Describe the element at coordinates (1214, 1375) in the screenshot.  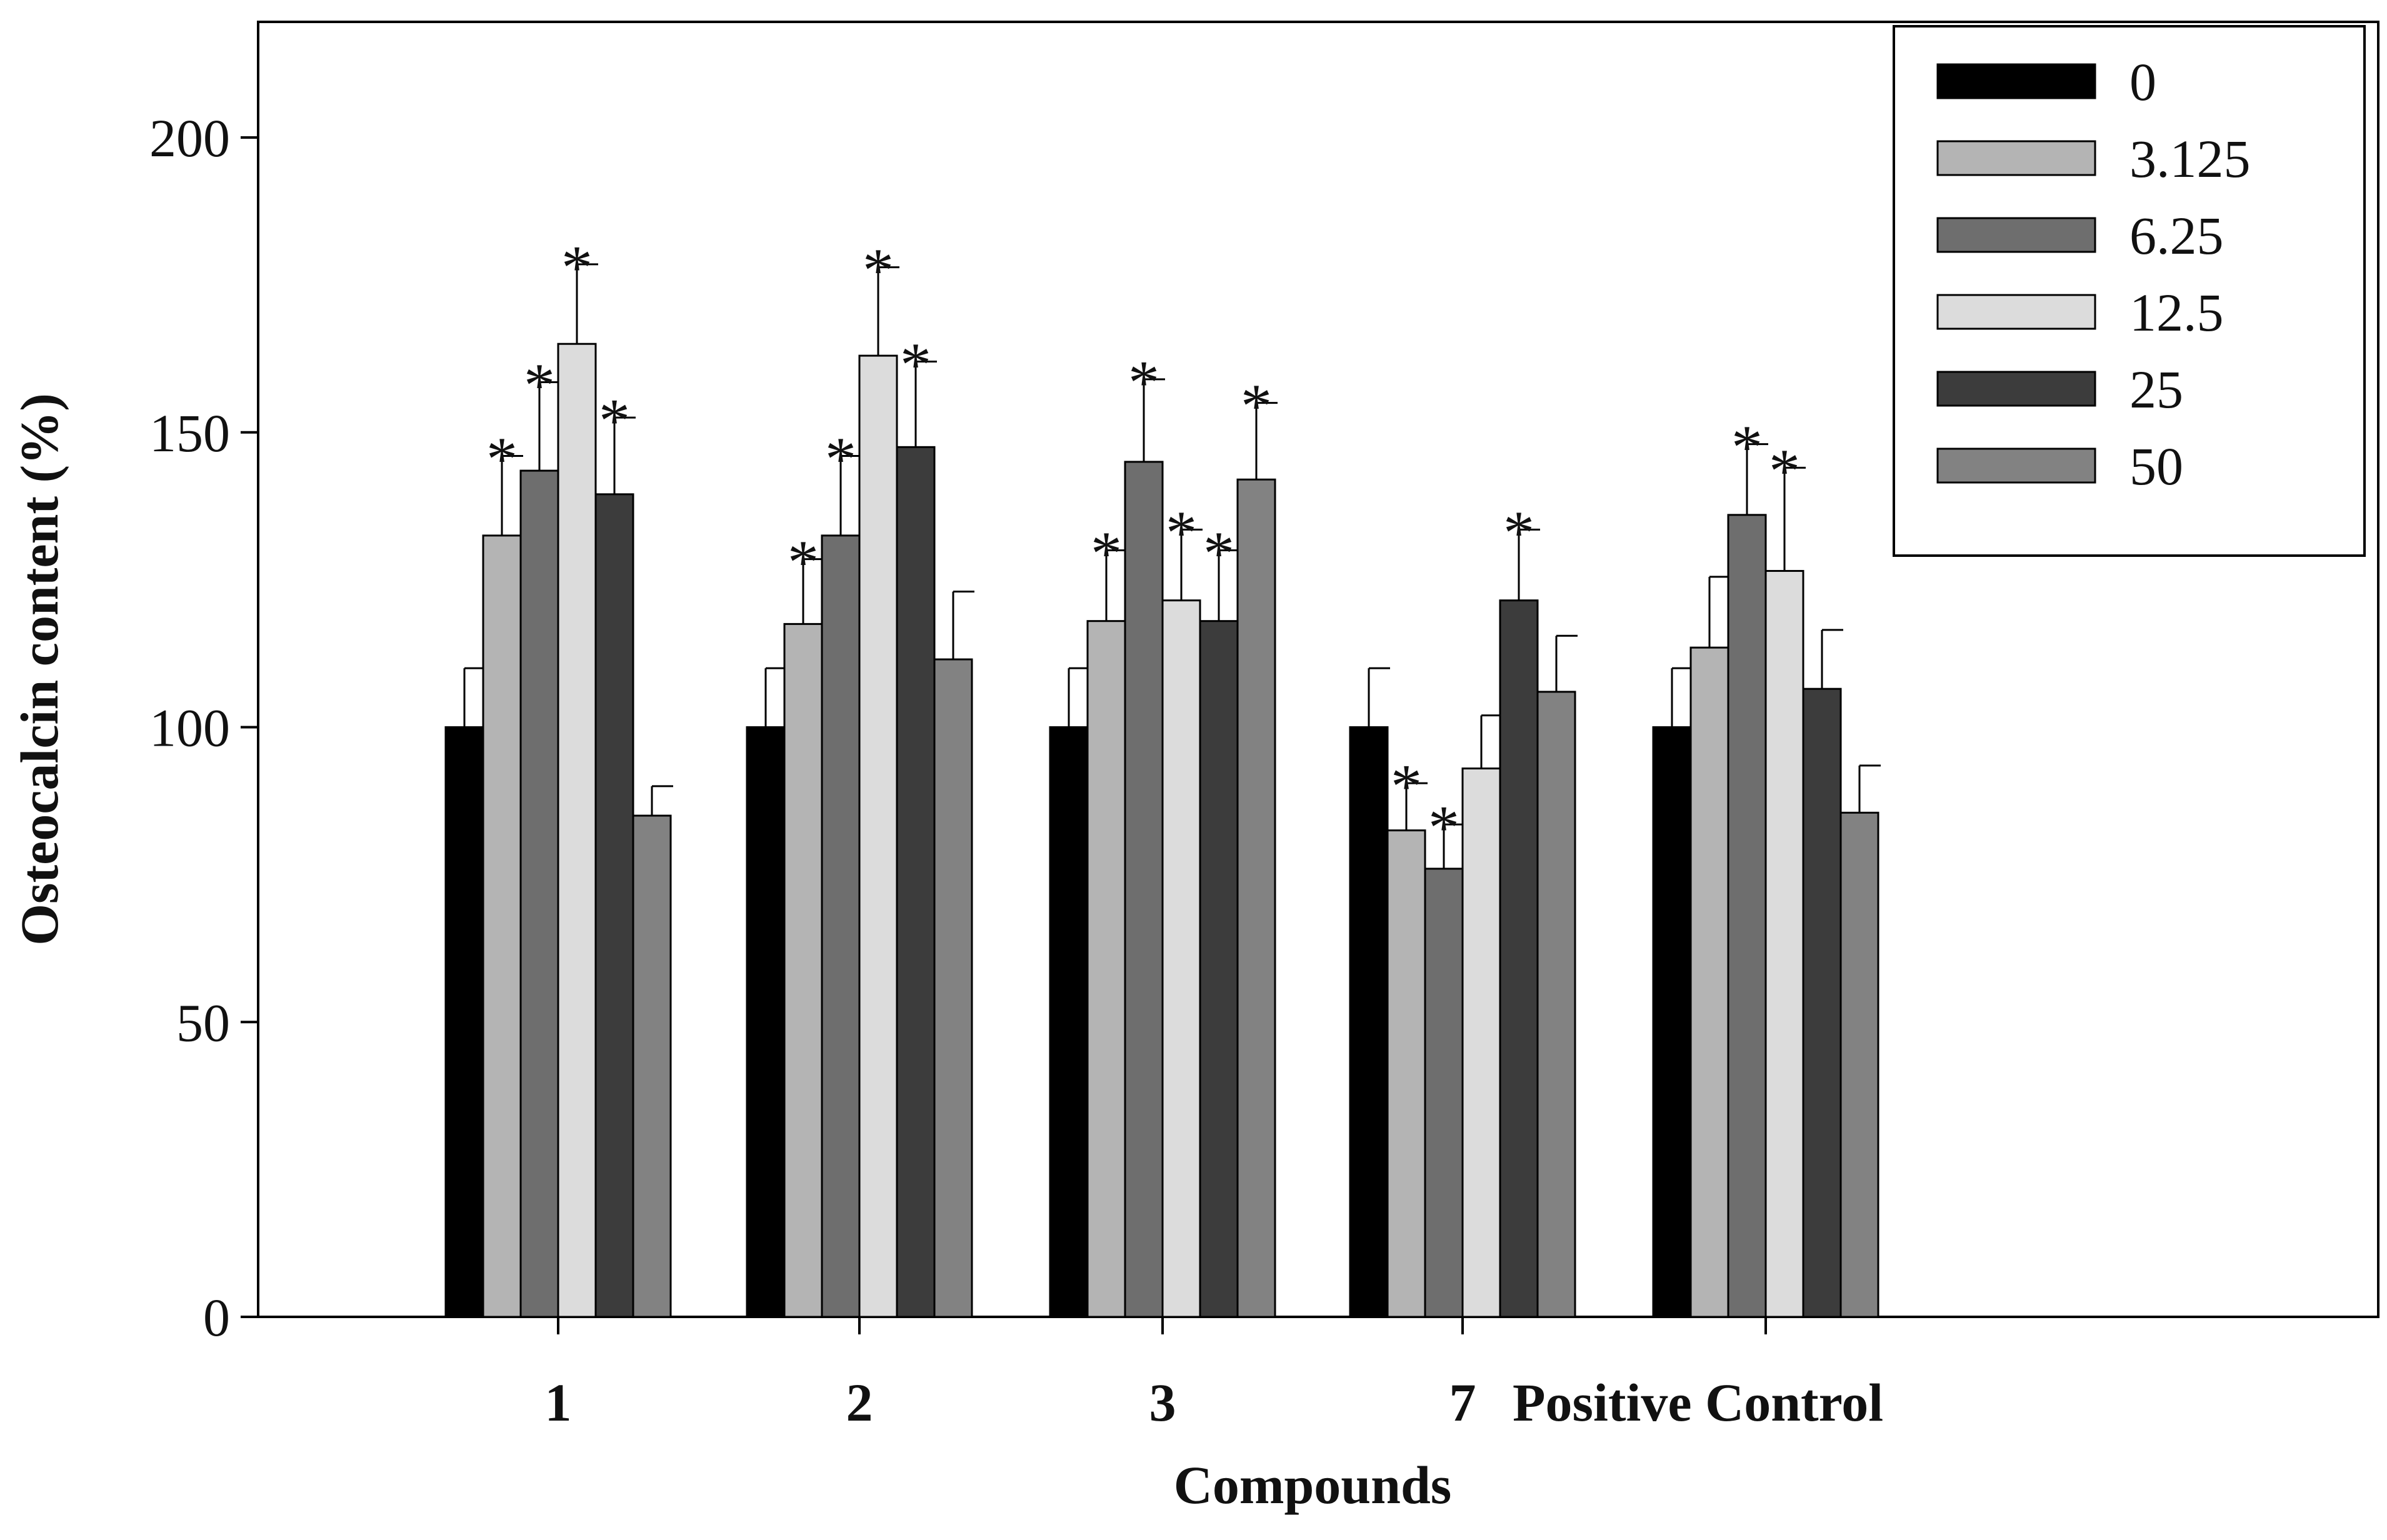
I see `x-axis-ticks: 1 2 3 7 Positive Control` at that location.